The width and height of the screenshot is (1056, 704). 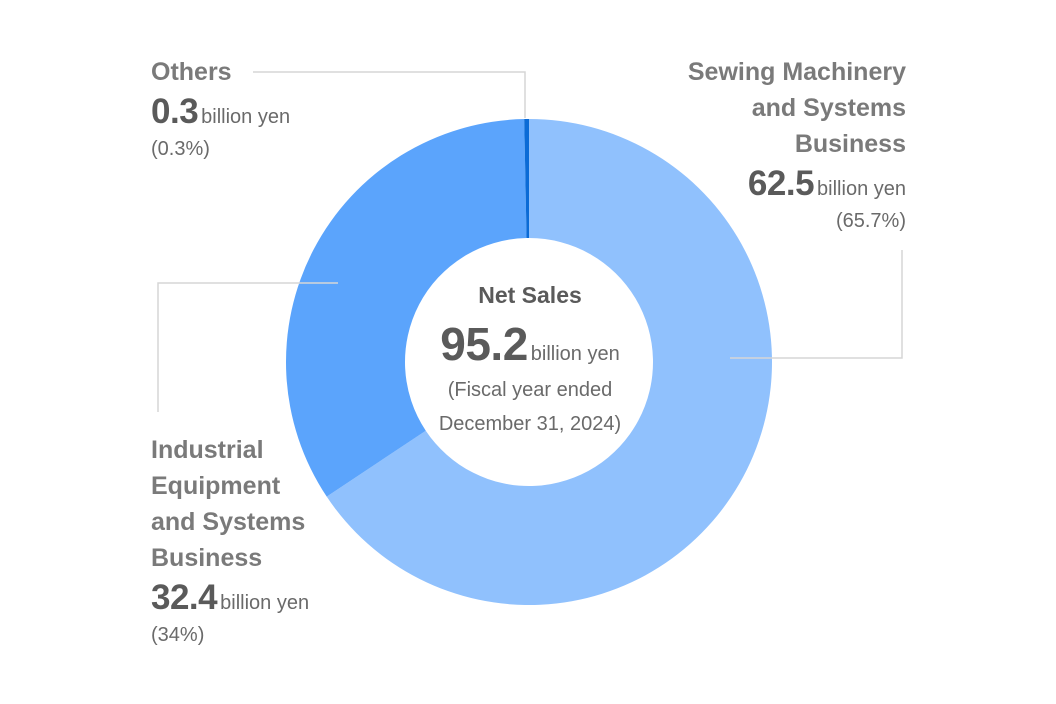 I want to click on label-others-value: 0.3, so click(x=175, y=111).